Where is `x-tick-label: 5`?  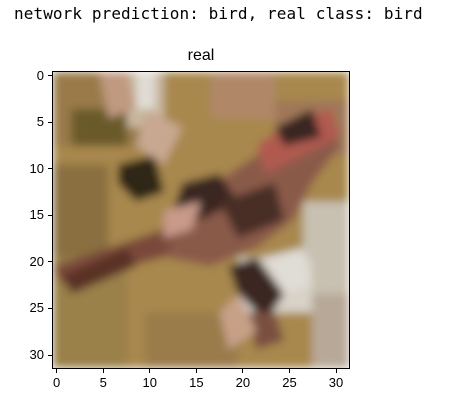 x-tick-label: 5 is located at coordinates (103, 382).